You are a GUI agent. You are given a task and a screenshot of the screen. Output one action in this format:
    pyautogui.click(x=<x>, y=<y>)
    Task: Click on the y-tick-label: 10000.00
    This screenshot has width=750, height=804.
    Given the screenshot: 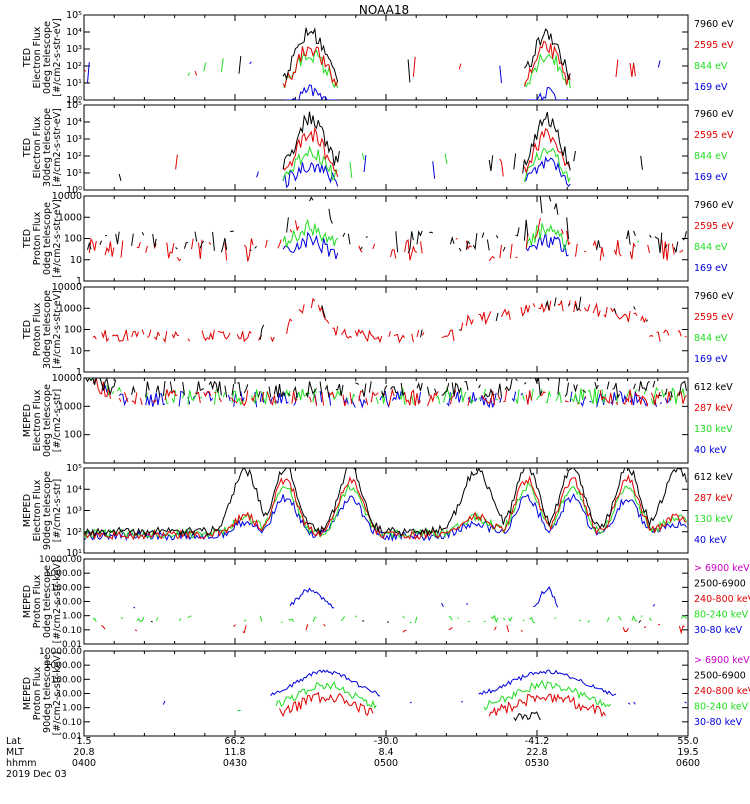 What is the action you would take?
    pyautogui.click(x=60, y=652)
    